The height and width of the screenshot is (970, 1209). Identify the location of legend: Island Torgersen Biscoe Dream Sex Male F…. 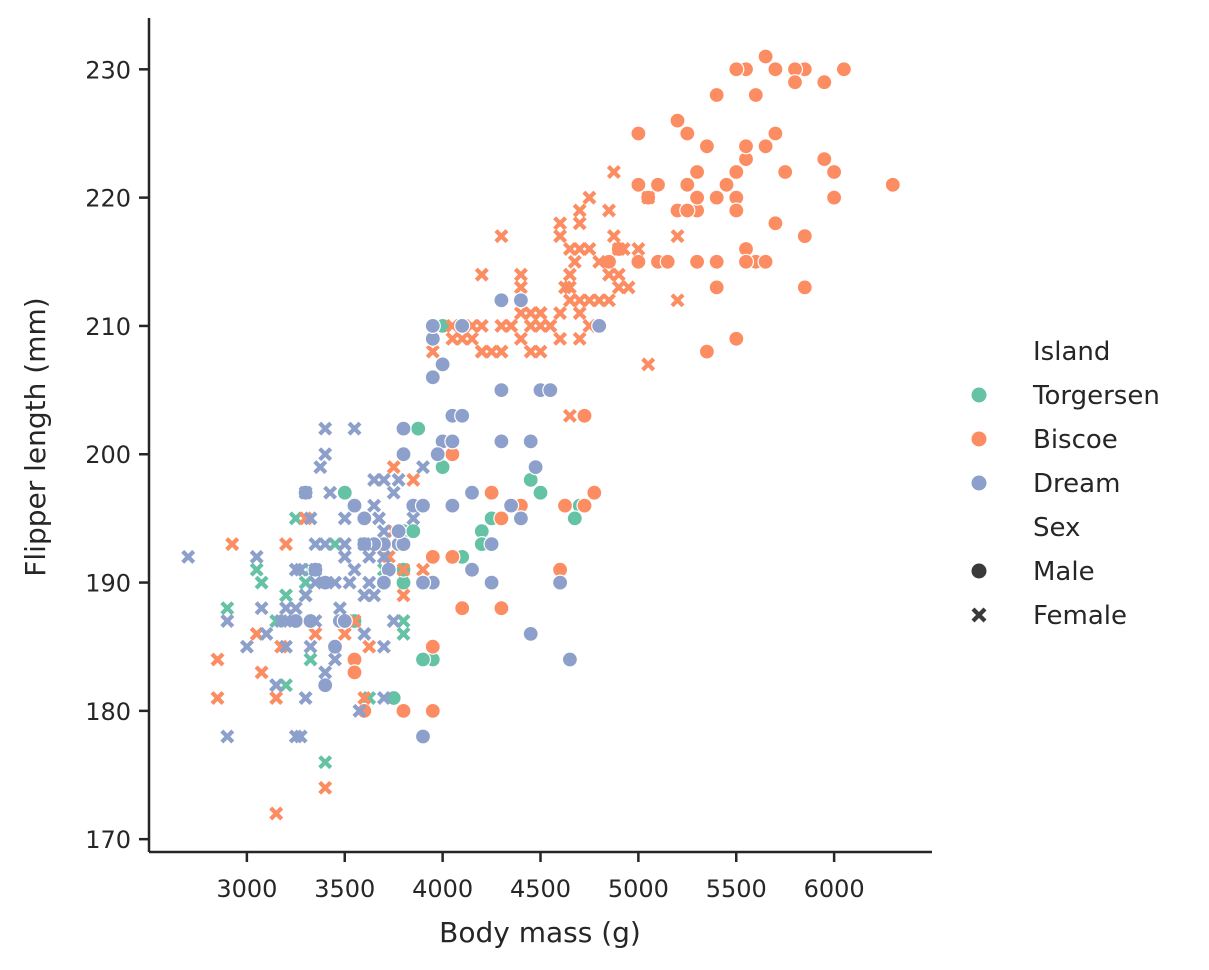
(1065, 484).